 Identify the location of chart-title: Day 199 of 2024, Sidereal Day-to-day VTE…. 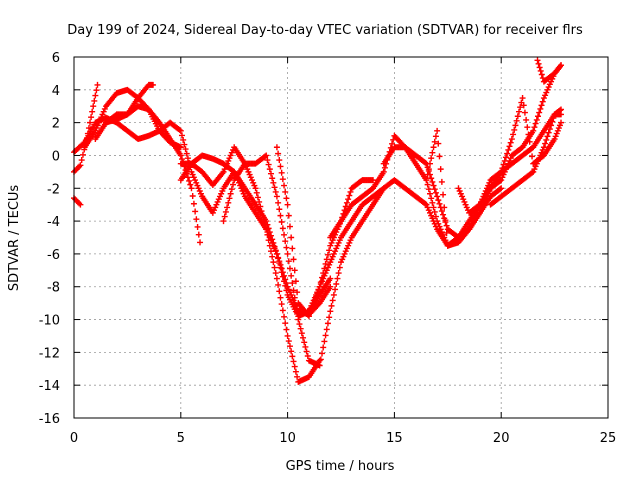
(325, 30).